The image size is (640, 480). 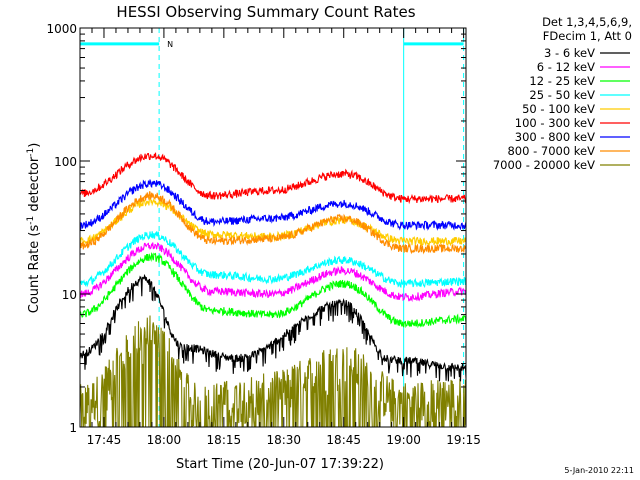 What do you see at coordinates (280, 464) in the screenshot?
I see `x-axis-label: Start Time (20-Jun-07 17:39:22)` at bounding box center [280, 464].